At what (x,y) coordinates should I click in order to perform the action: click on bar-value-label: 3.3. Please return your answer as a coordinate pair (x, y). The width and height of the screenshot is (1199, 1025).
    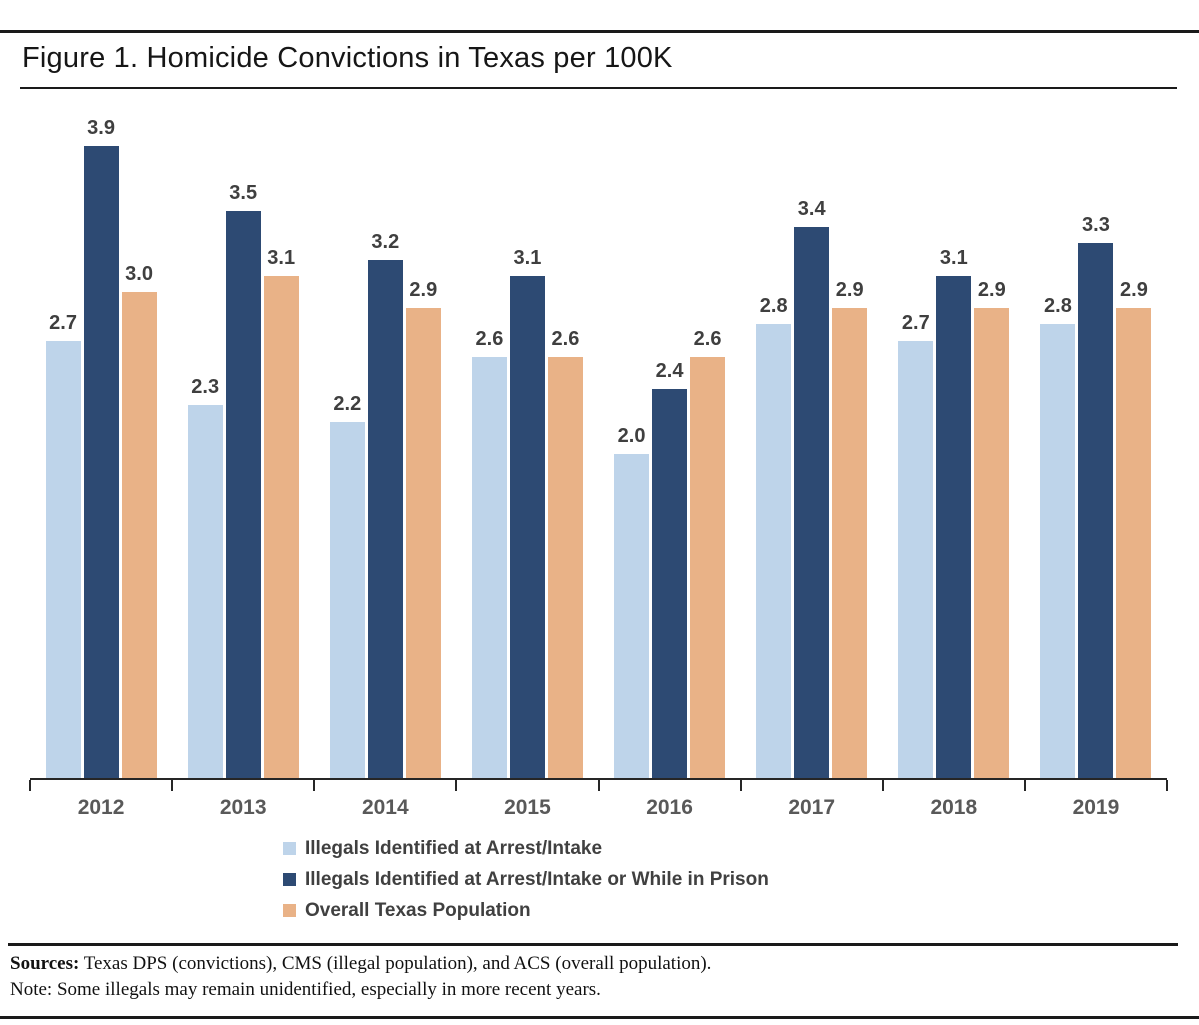
    Looking at the image, I should click on (1096, 225).